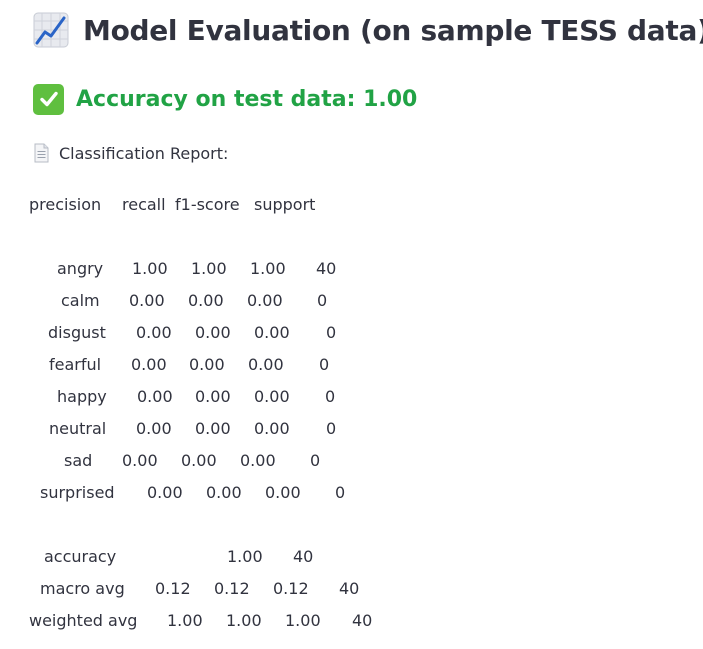  Describe the element at coordinates (144, 153) in the screenshot. I see `classification-report-label-text: Classification Report:` at that location.